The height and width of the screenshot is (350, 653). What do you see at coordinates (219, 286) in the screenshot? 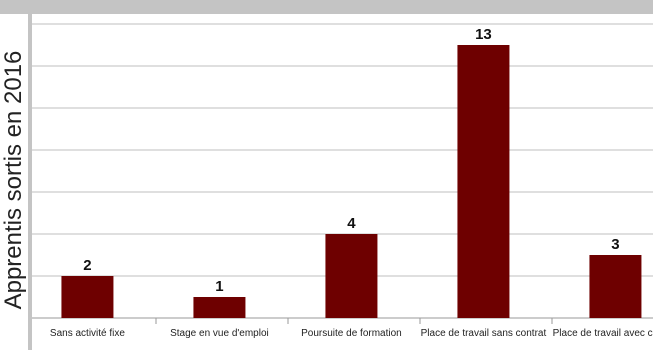
I see `data-label: 1` at bounding box center [219, 286].